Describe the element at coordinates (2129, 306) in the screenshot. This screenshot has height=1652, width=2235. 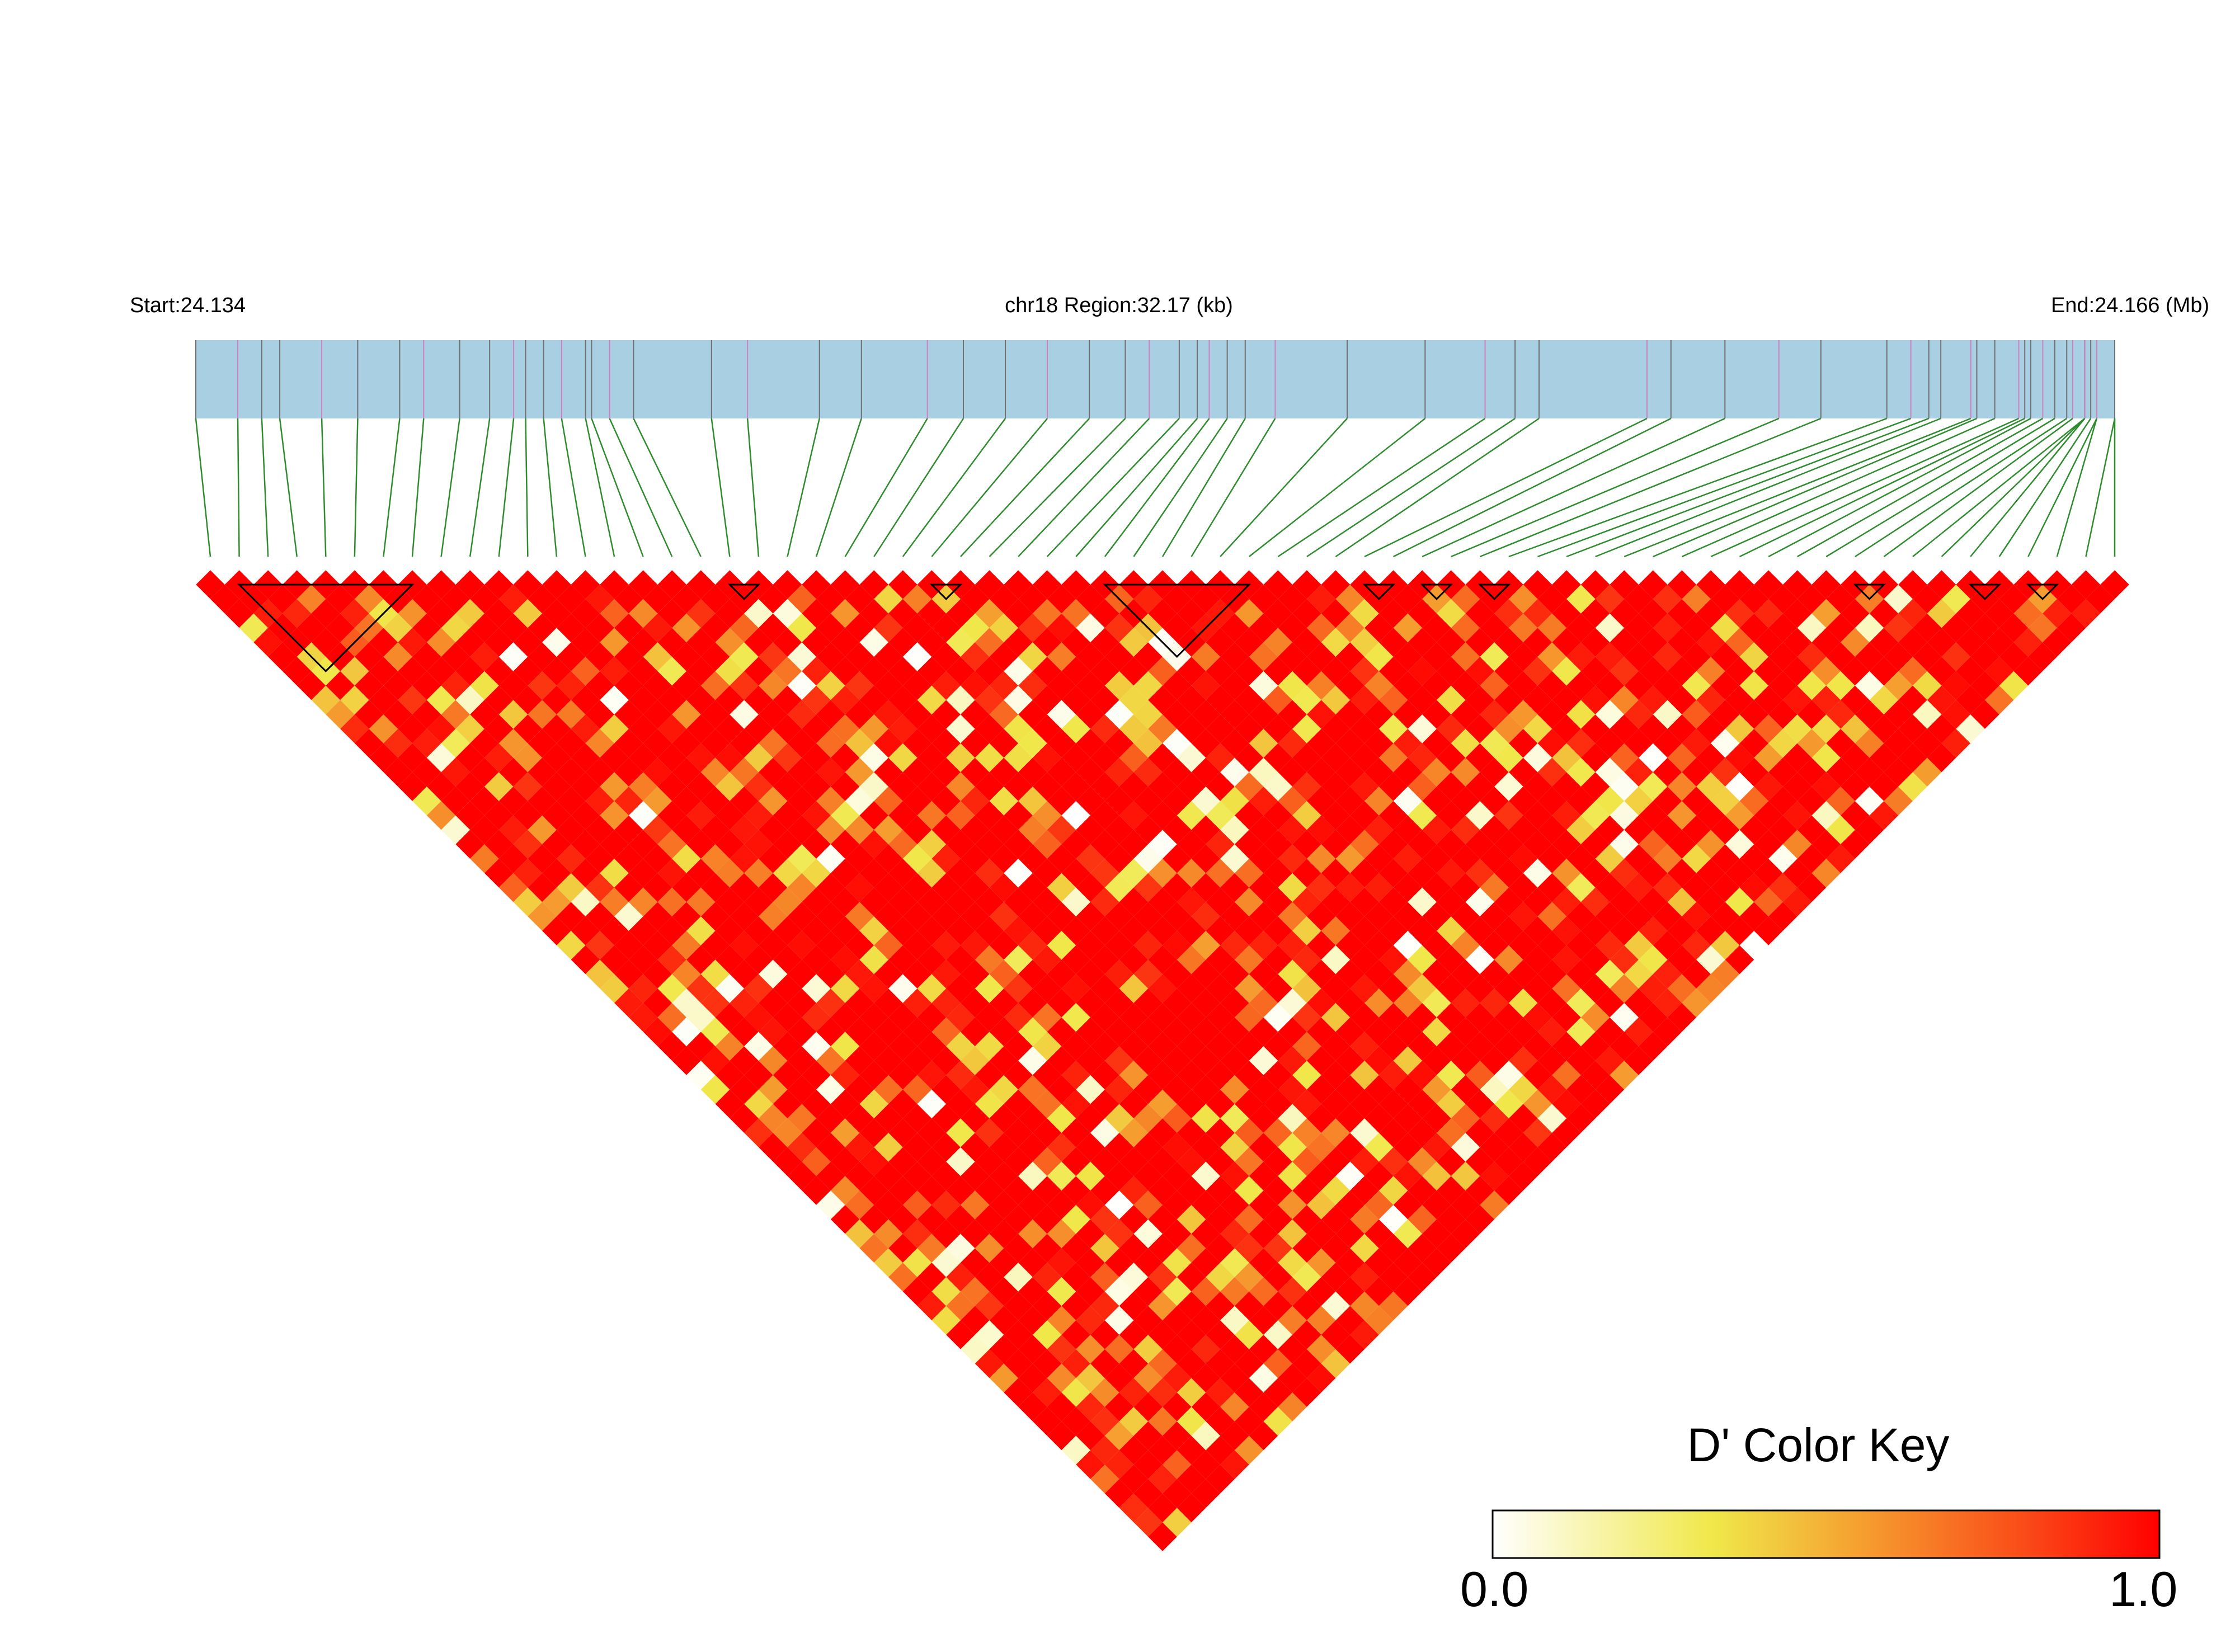
I see `region-end-label: End:24.166 (Mb)` at that location.